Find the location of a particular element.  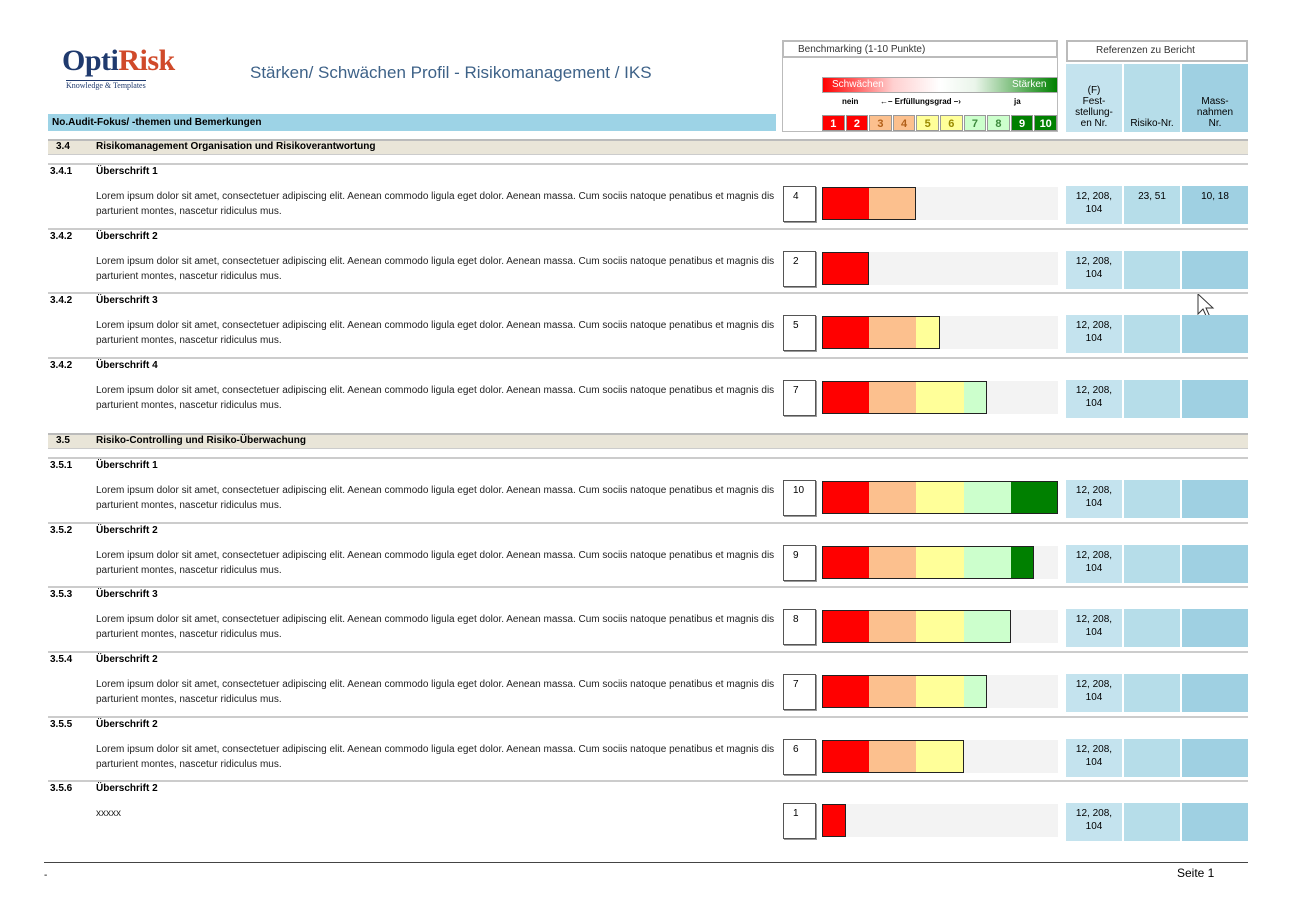

item-number: 3.5.5 is located at coordinates (61, 724).